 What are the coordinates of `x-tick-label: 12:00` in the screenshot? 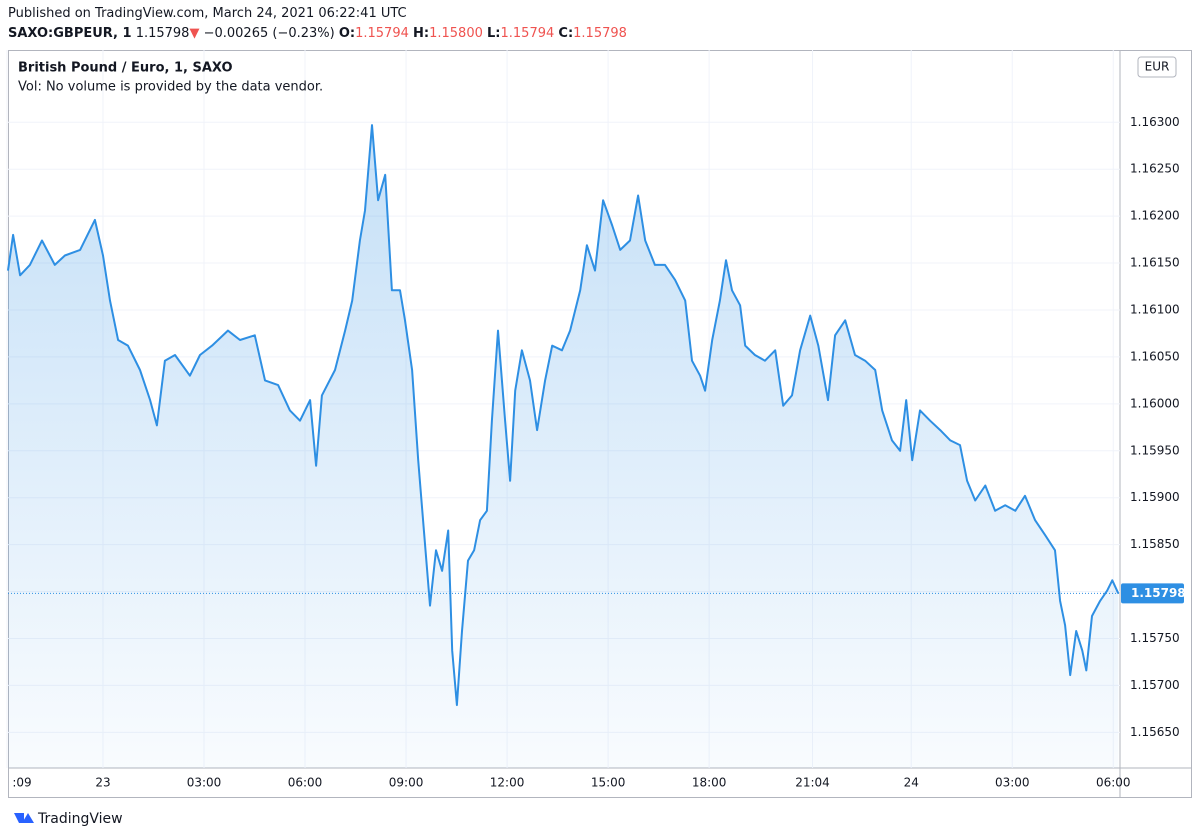 It's located at (507, 783).